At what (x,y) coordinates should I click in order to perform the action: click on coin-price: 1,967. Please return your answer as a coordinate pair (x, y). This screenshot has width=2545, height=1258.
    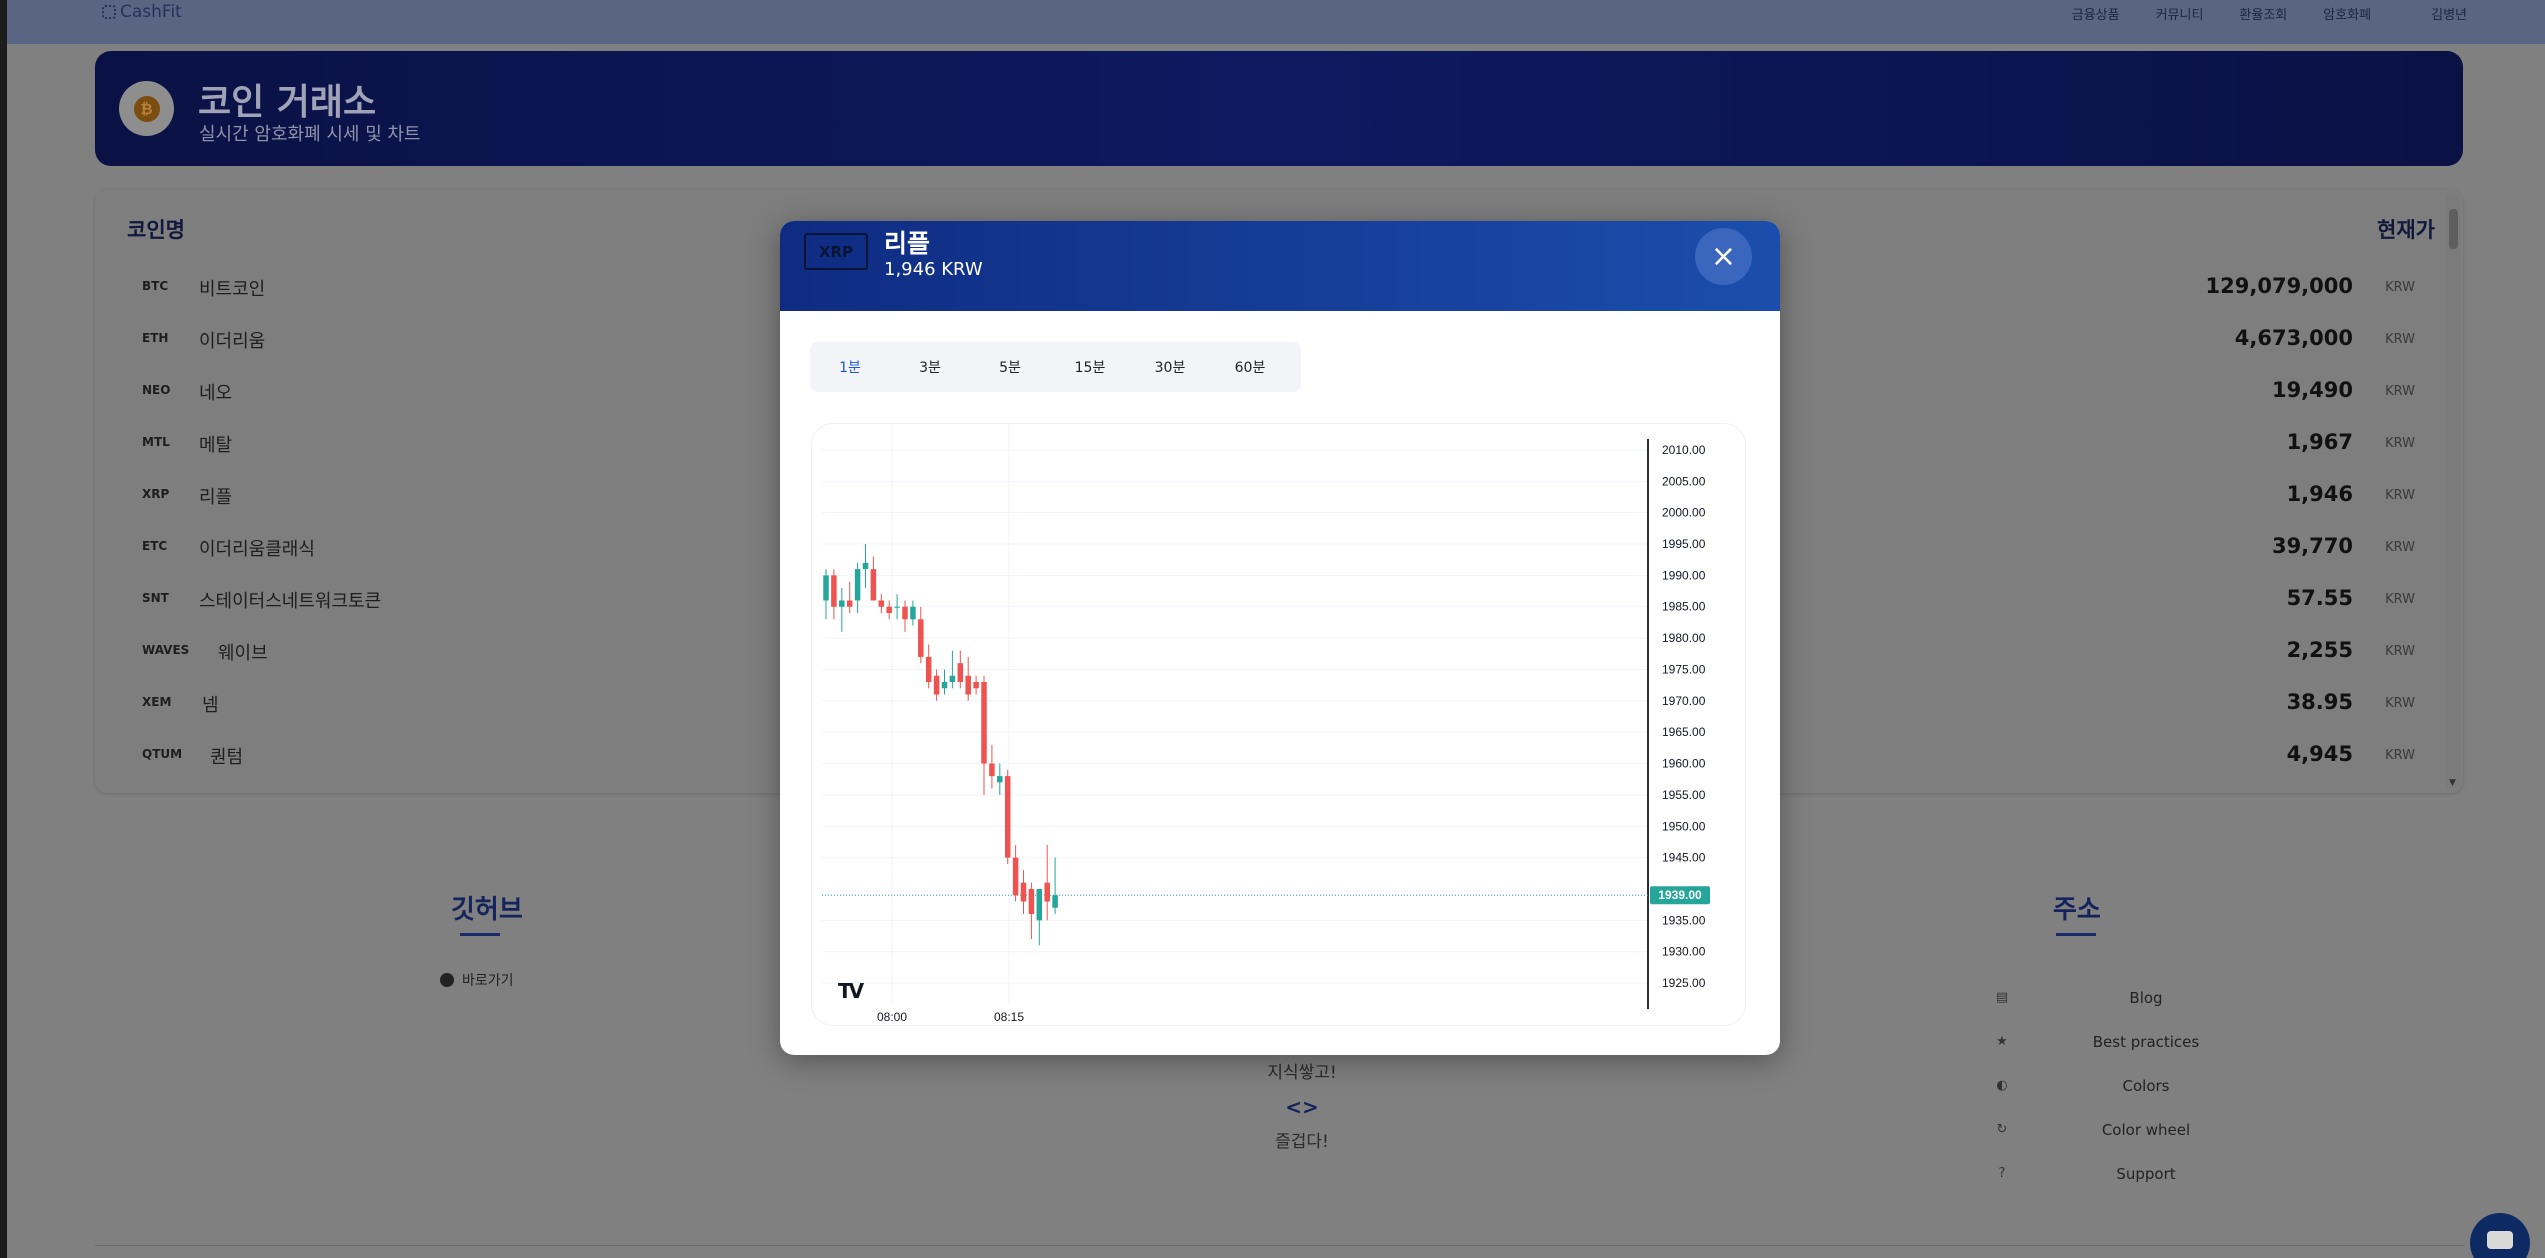
    Looking at the image, I should click on (2319, 442).